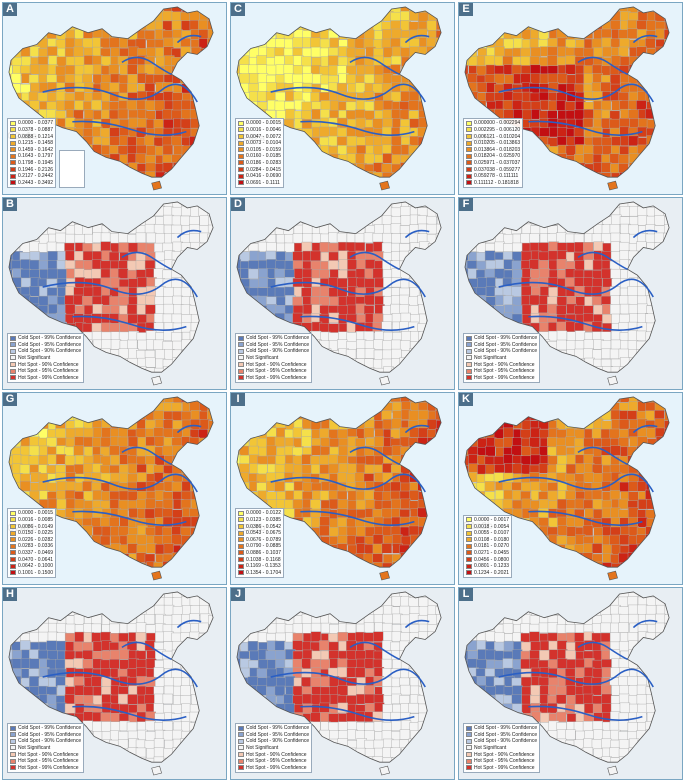 The width and height of the screenshot is (685, 782). What do you see at coordinates (466, 204) in the screenshot?
I see `panel-letter: F` at bounding box center [466, 204].